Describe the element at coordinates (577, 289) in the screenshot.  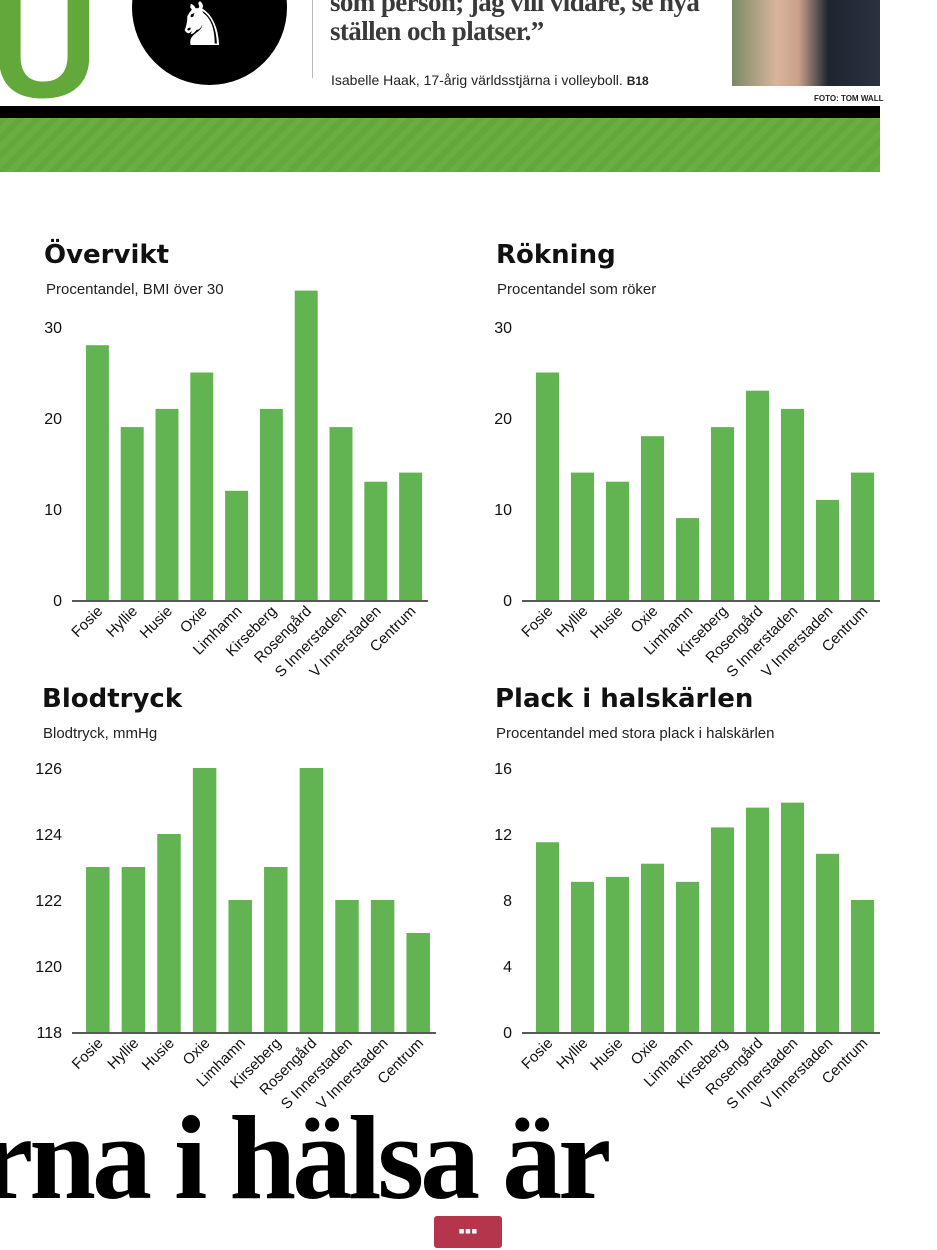
I see `chart-subtitle: Procentandel som röker` at that location.